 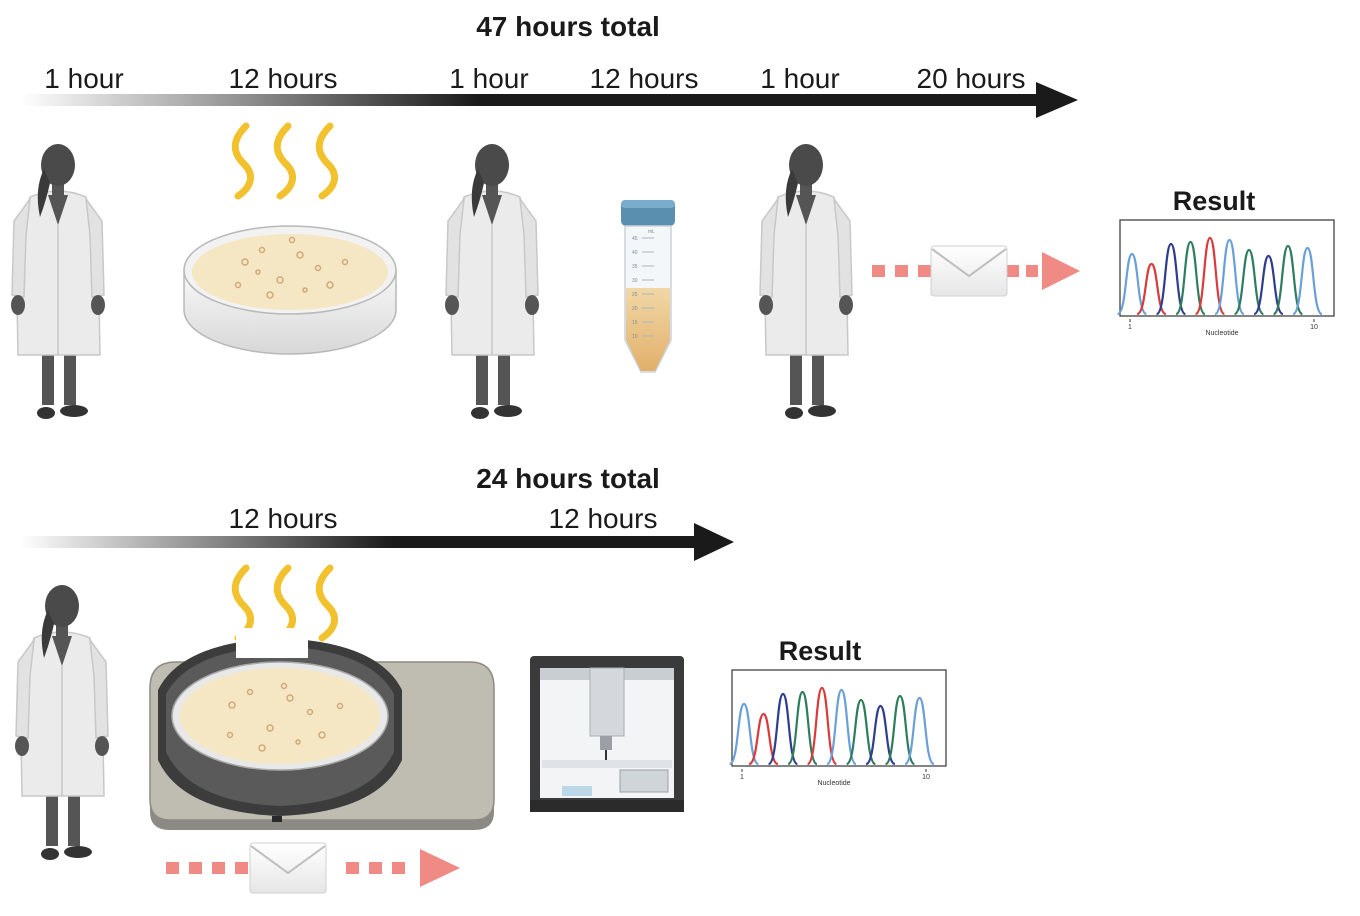 What do you see at coordinates (290, 290) in the screenshot?
I see `petri-dish-icon` at bounding box center [290, 290].